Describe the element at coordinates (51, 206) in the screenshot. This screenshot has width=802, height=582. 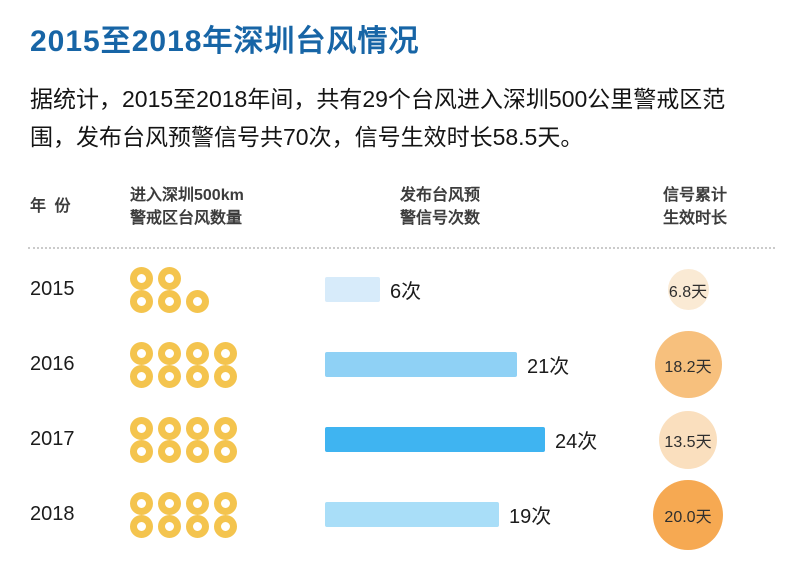
I see `table-header-year: 年 份` at that location.